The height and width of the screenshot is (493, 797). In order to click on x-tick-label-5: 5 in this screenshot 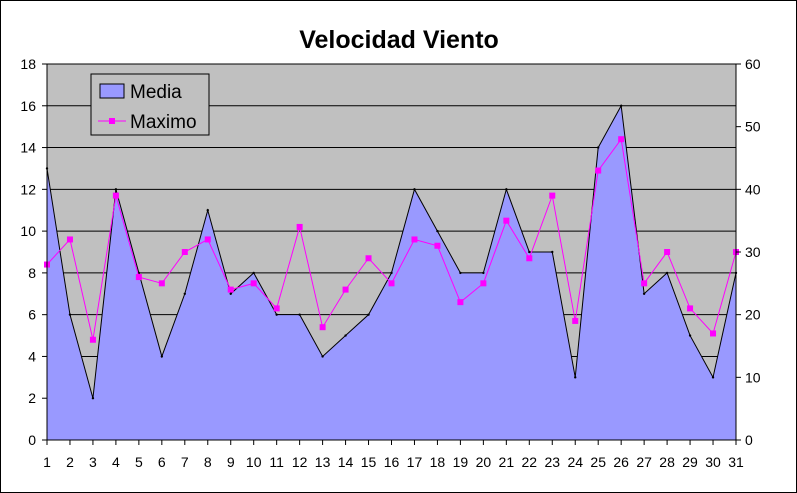, I will do `click(139, 462)`.